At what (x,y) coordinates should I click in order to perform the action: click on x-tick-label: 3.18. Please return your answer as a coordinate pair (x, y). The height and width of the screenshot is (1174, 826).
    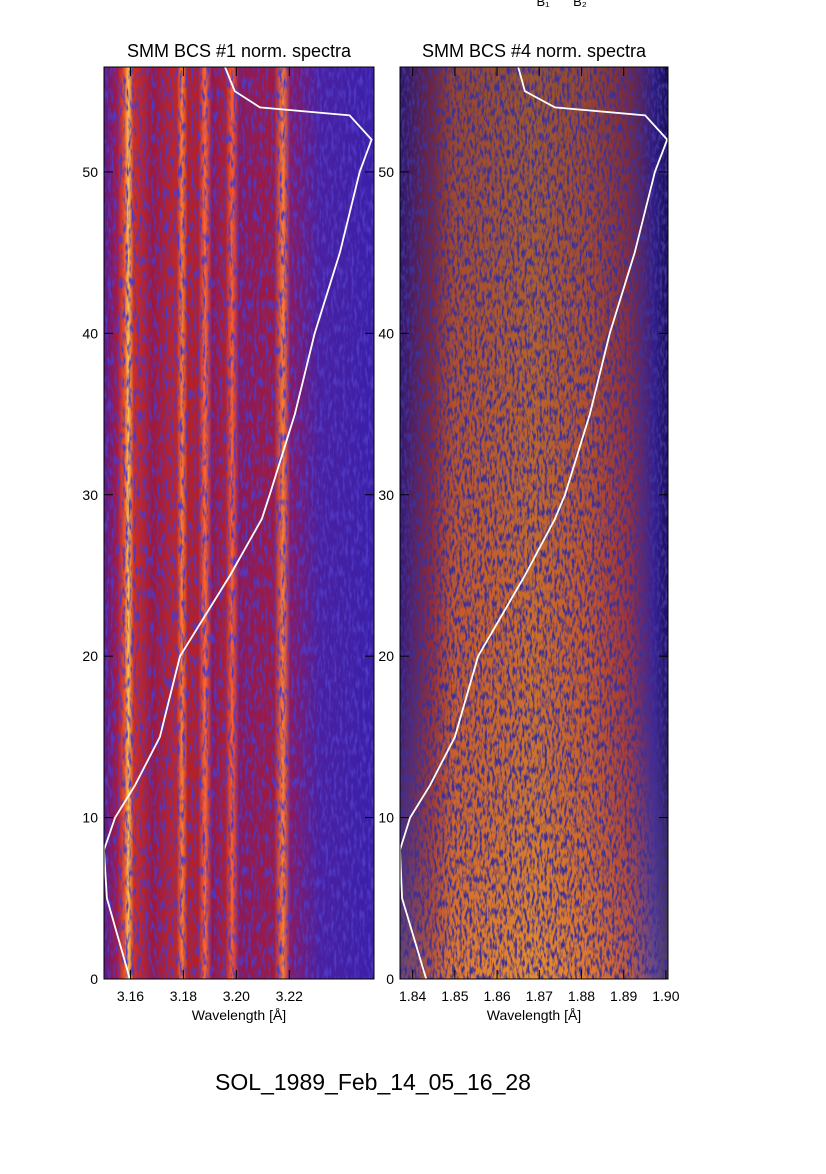
    Looking at the image, I should click on (183, 996).